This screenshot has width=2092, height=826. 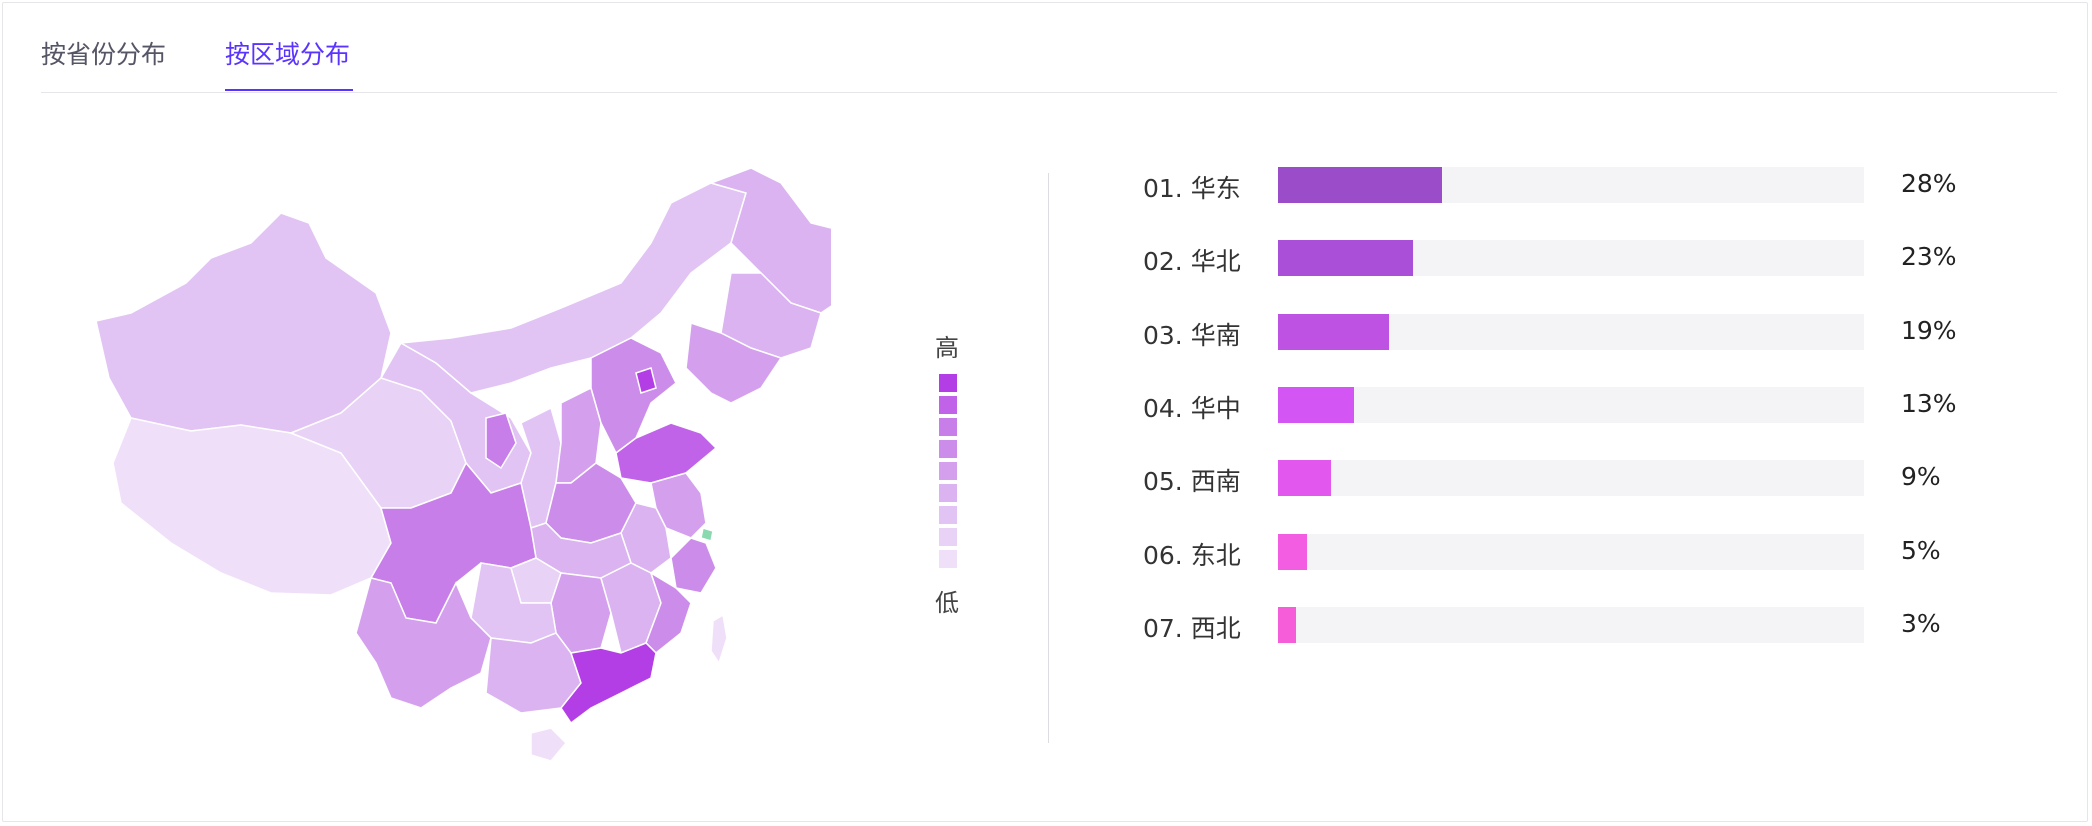 What do you see at coordinates (1929, 183) in the screenshot?
I see `rank-value-label: 28%` at bounding box center [1929, 183].